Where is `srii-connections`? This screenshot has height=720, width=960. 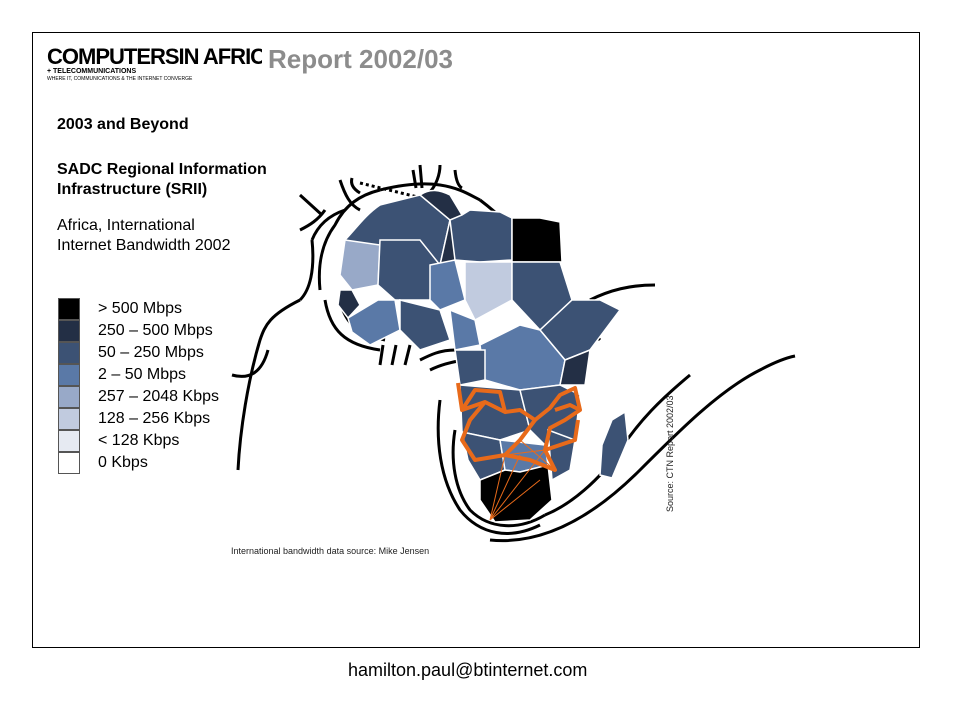
srii-connections is located at coordinates (522, 480).